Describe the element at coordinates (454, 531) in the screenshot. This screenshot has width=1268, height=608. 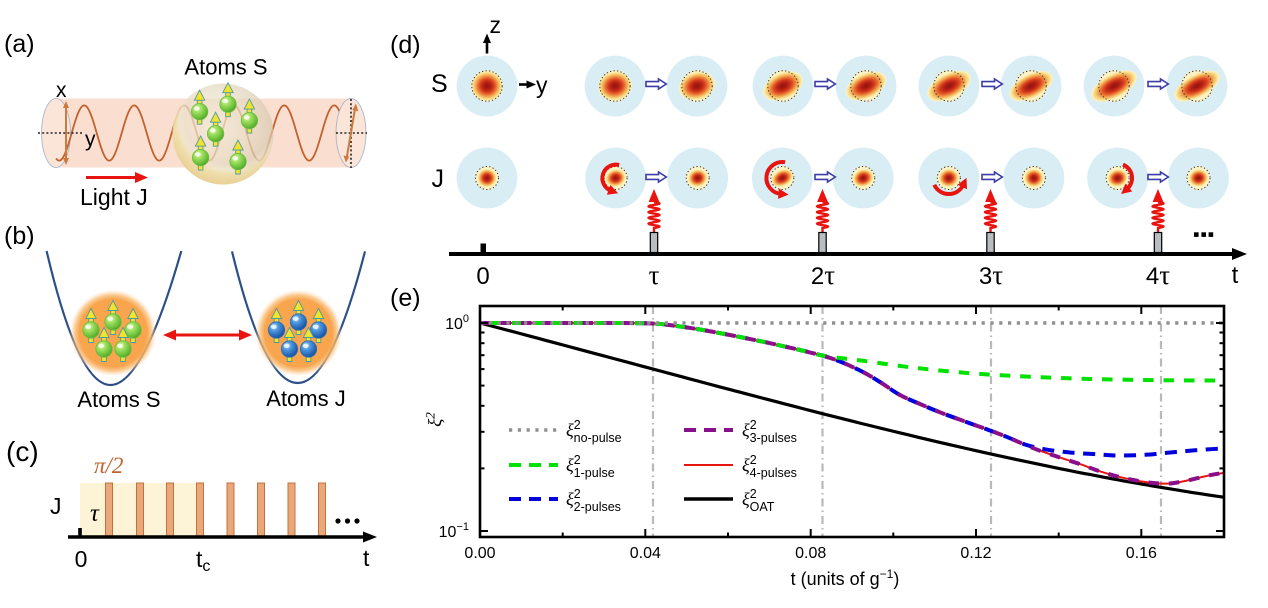
I see `svg-text: 10⁻¹` at that location.